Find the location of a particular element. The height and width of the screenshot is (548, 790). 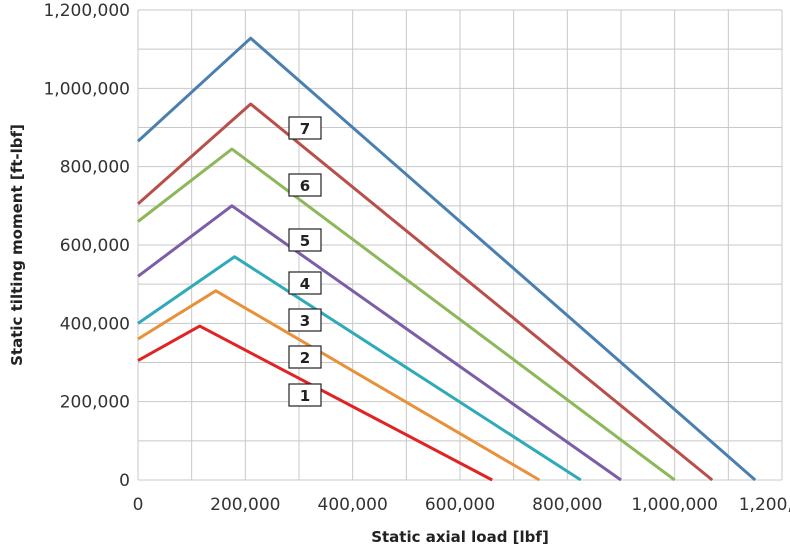

series-label-text: 1 is located at coordinates (305, 396).